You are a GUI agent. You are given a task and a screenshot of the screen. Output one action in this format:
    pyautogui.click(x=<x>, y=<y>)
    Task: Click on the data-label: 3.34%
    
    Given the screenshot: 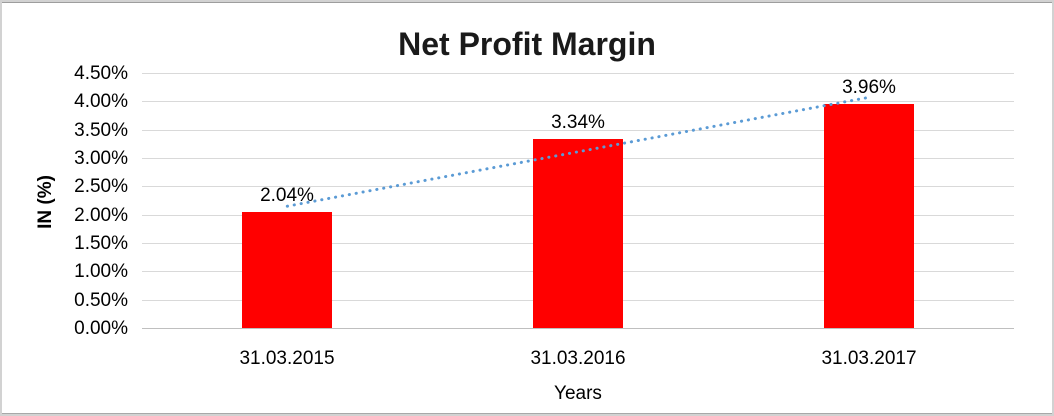 What is the action you would take?
    pyautogui.click(x=578, y=122)
    